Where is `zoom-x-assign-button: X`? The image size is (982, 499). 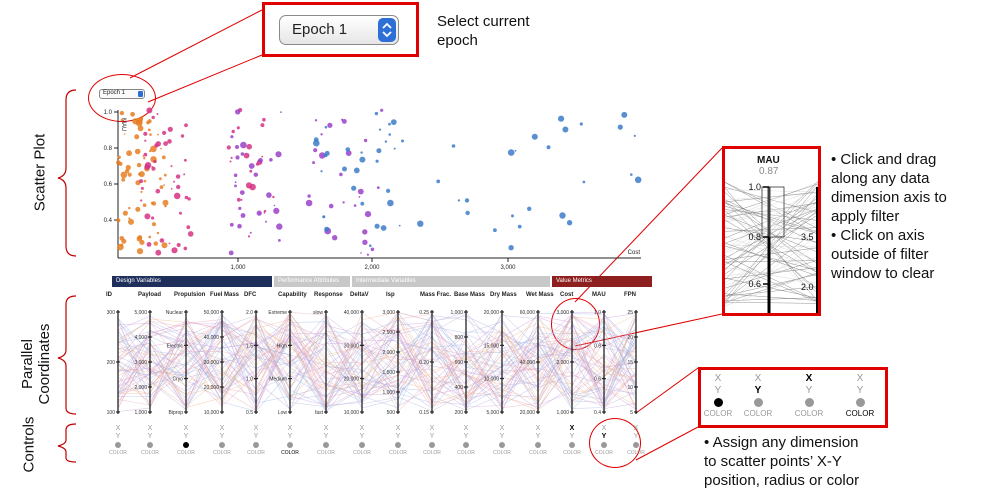 zoom-x-assign-button: X is located at coordinates (758, 378).